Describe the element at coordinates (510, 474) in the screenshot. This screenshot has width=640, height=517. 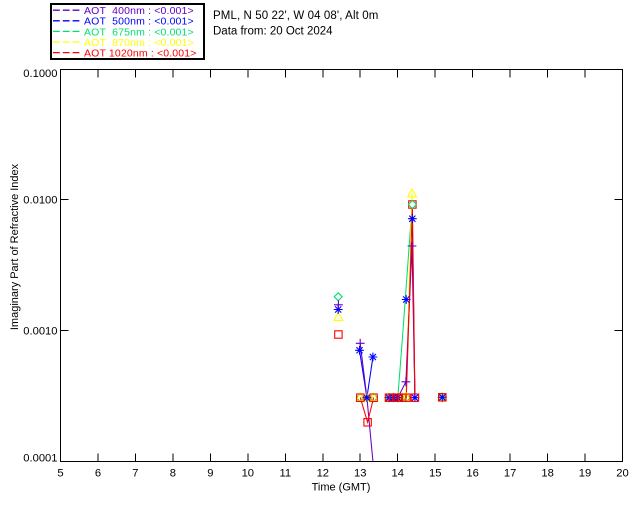
I see `svg-text: 17` at that location.